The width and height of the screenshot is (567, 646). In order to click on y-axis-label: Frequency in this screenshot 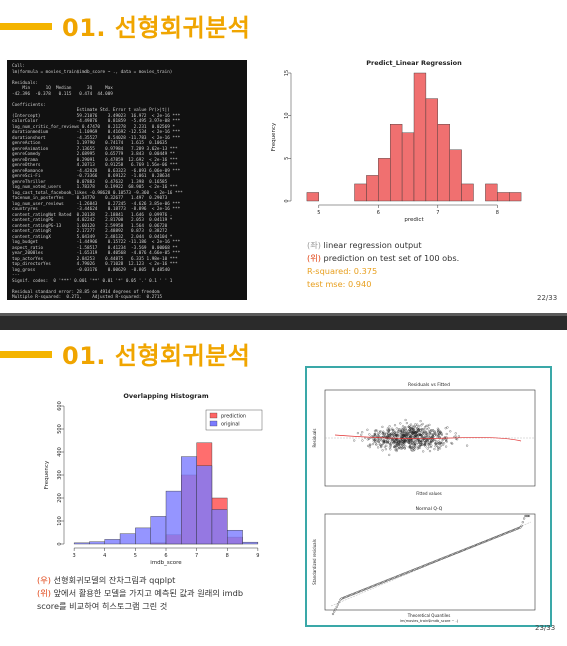, I will do `click(47, 474)`.